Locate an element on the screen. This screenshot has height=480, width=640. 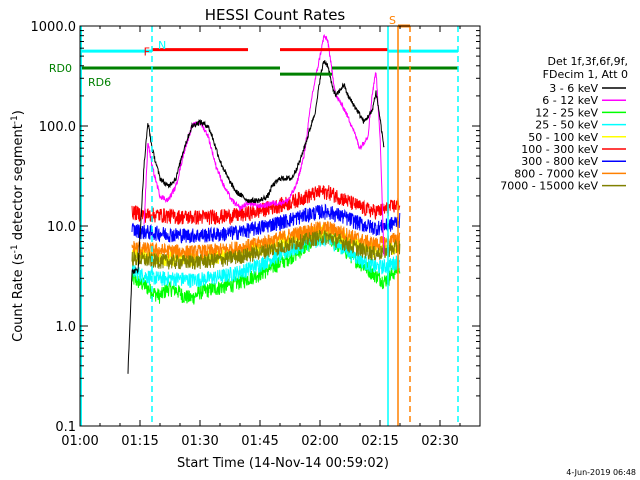
y-axis-label: Count Rate (s-1 detector segment-1) is located at coordinates (18, 226).